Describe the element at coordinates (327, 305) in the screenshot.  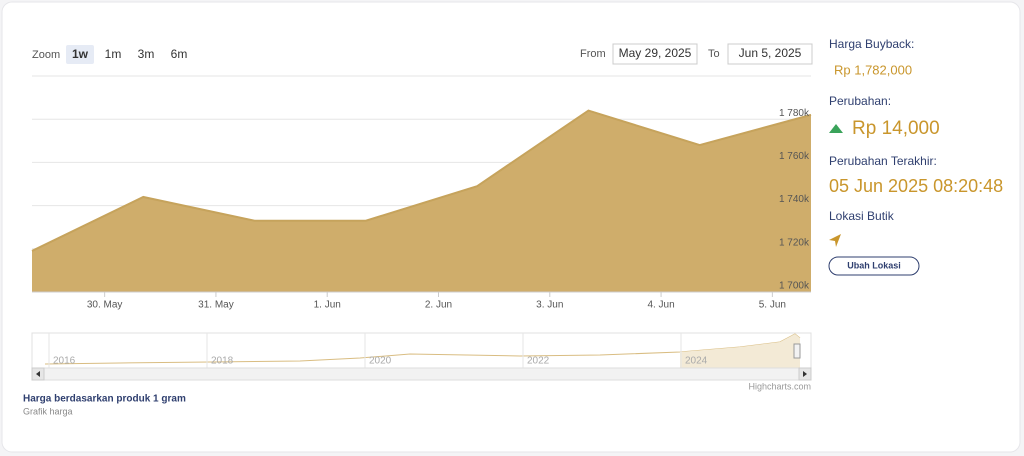
I see `x-tick-label: 1. Jun` at that location.